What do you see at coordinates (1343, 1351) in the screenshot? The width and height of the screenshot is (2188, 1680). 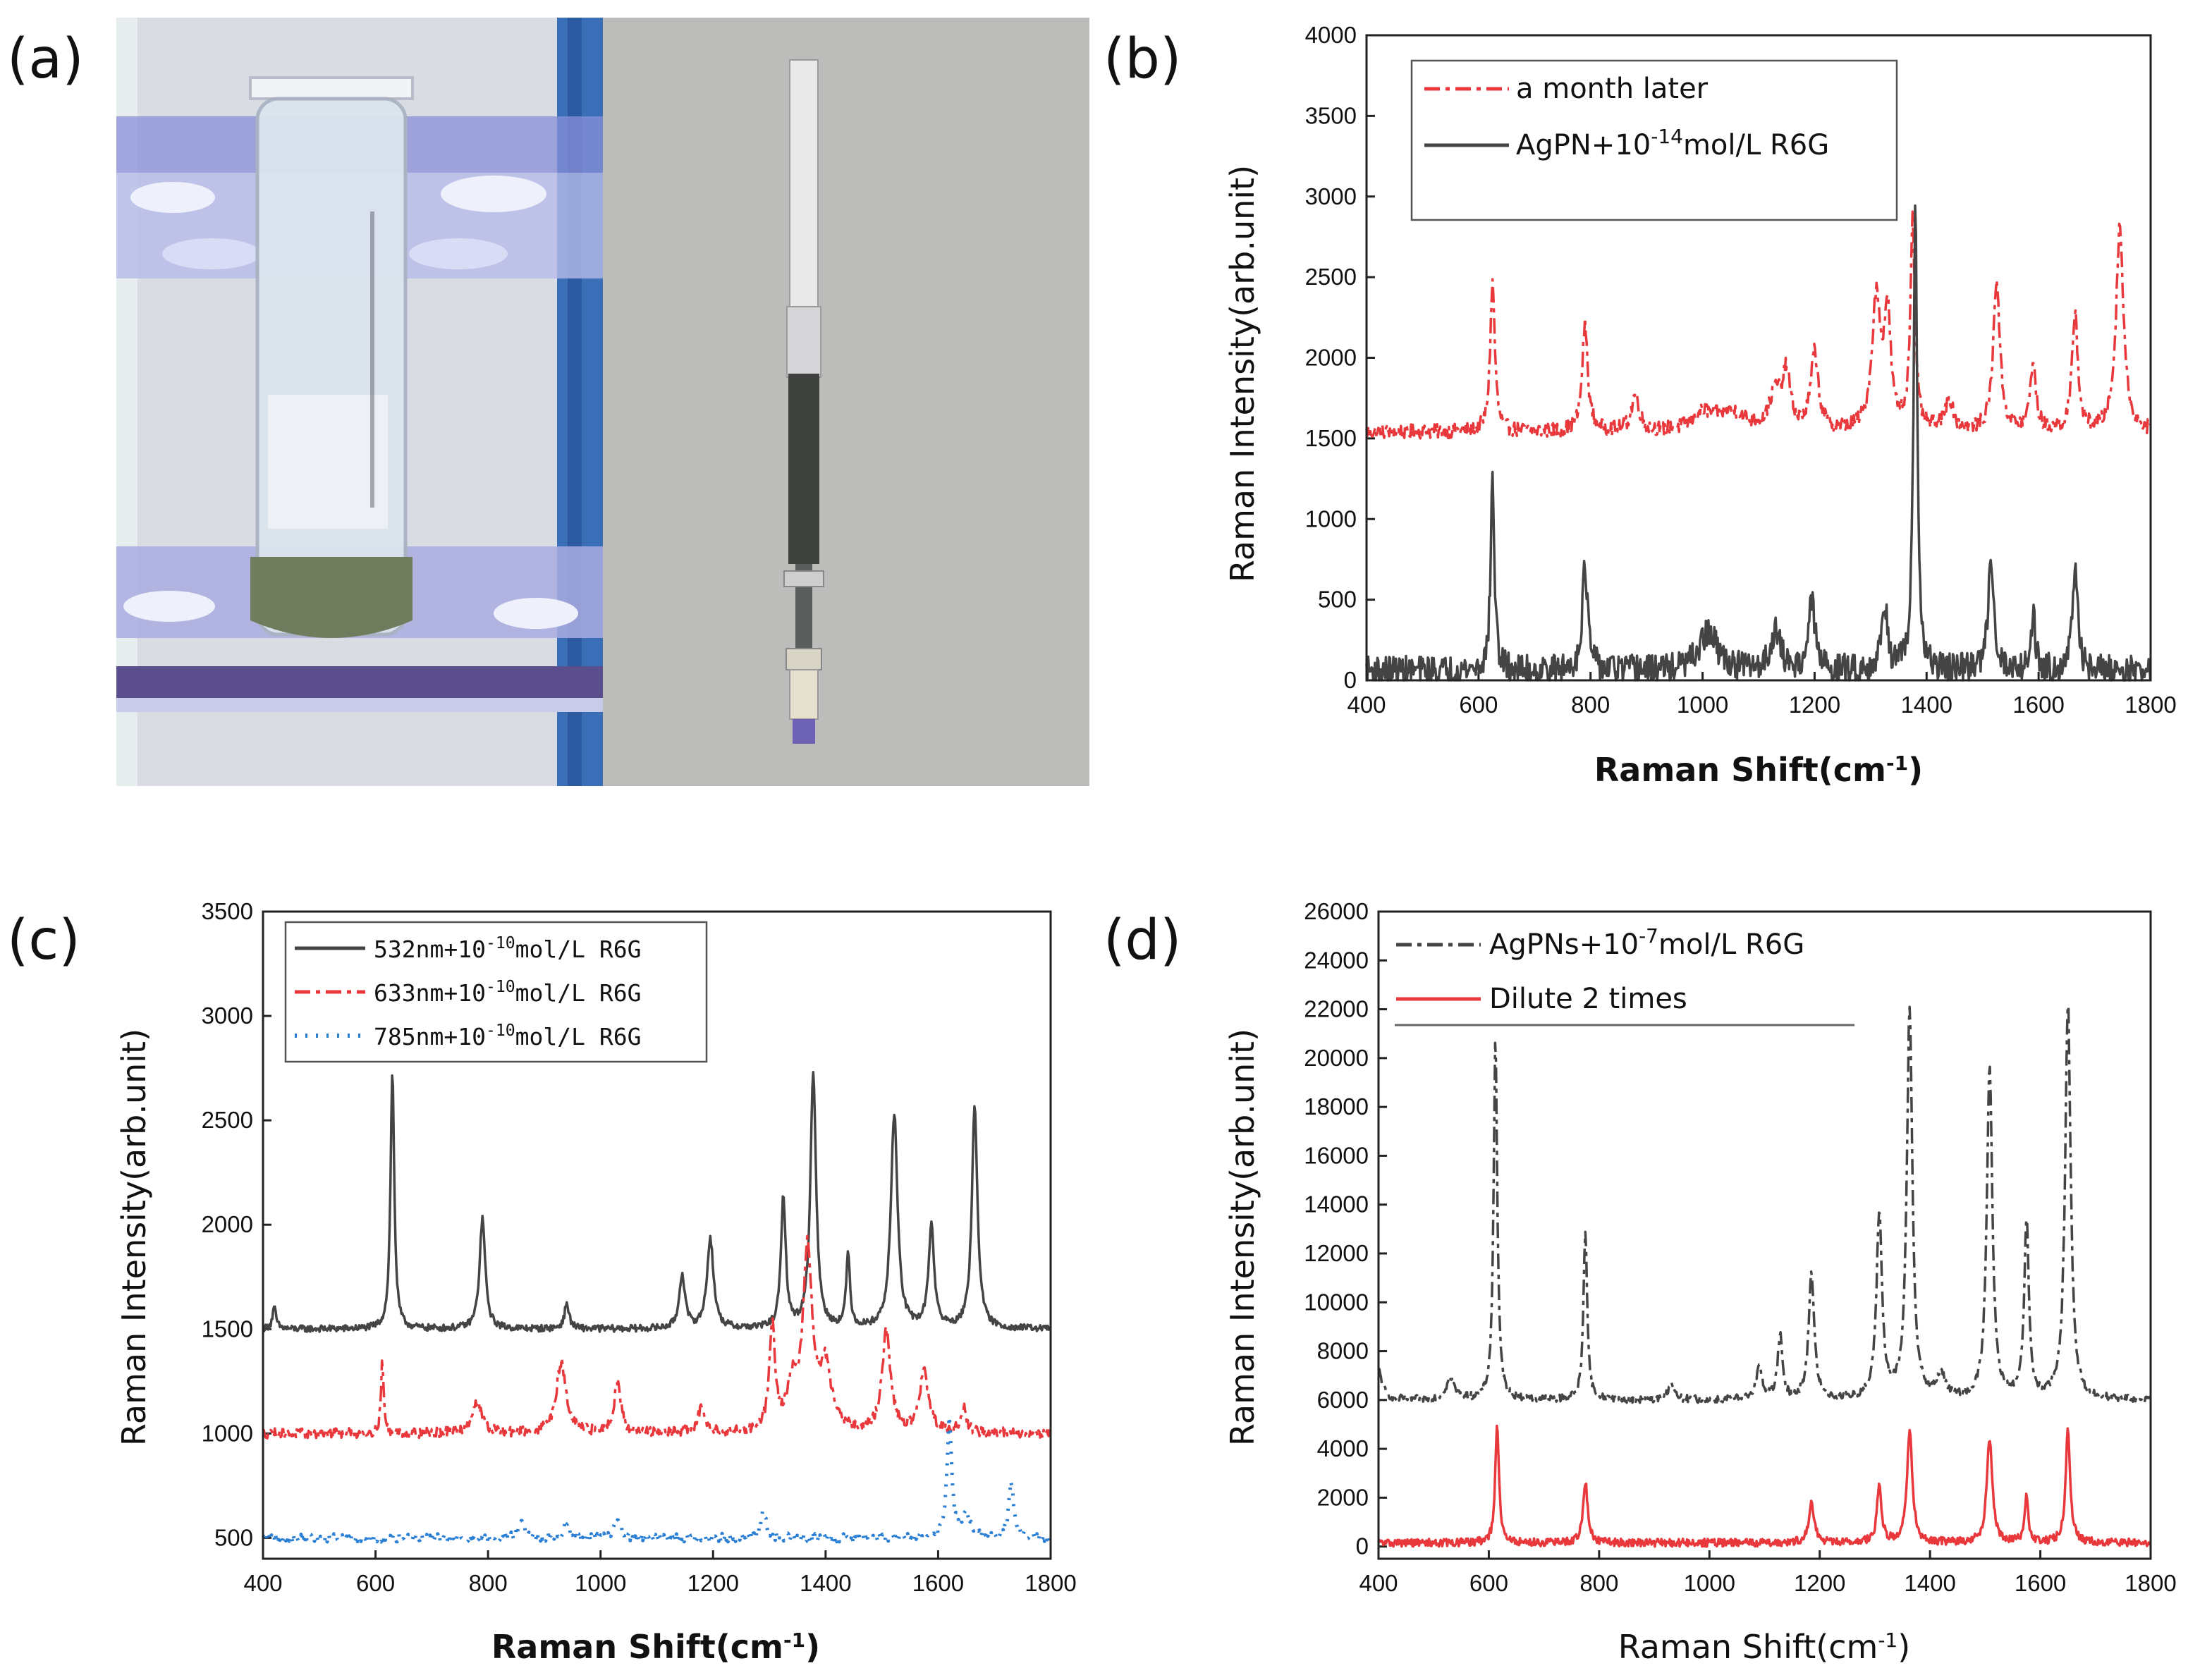 I see `chart-d-ytick-label: 8000` at bounding box center [1343, 1351].